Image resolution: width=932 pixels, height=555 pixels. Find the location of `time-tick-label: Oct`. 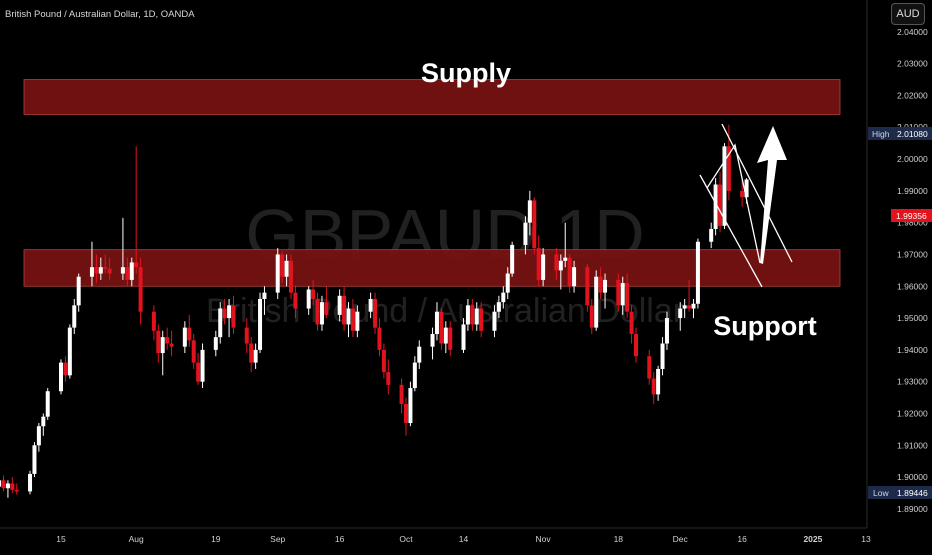

time-tick-label: Oct is located at coordinates (406, 539).